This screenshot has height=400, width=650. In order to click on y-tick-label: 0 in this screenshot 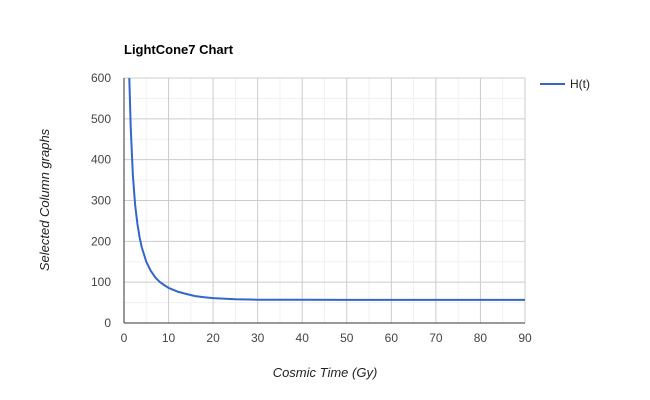, I will do `click(107, 323)`.